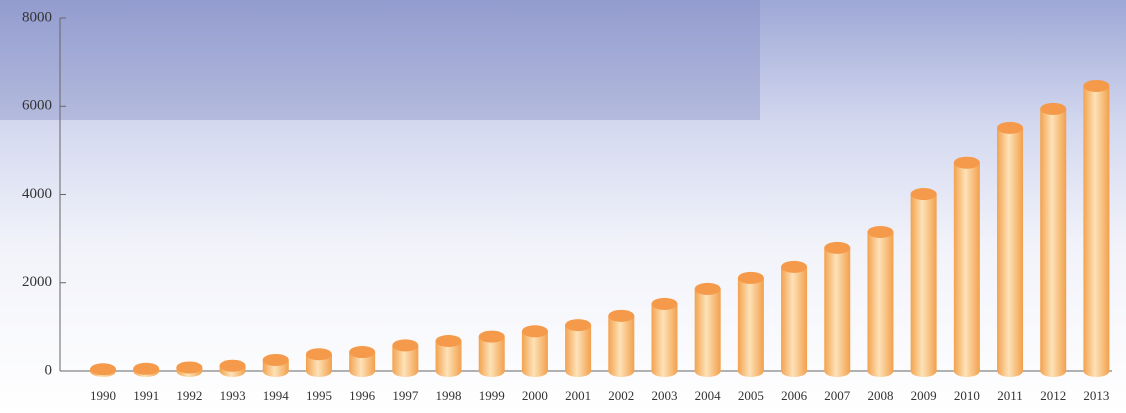 The image size is (1126, 413). What do you see at coordinates (405, 395) in the screenshot?
I see `x-tick-label: 1997` at bounding box center [405, 395].